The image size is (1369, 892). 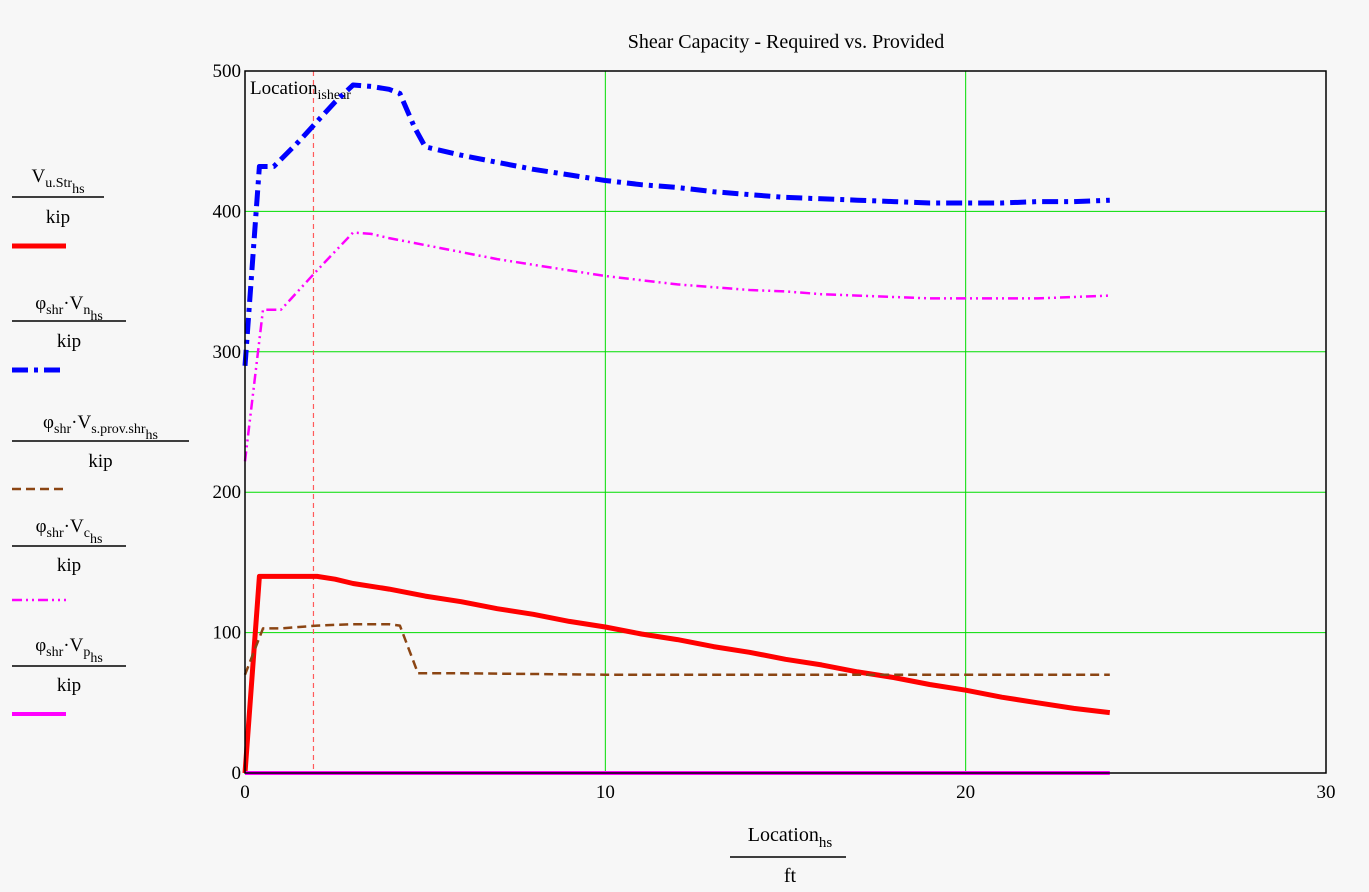 What do you see at coordinates (237, 773) in the screenshot?
I see `y-tick-label: 0` at bounding box center [237, 773].